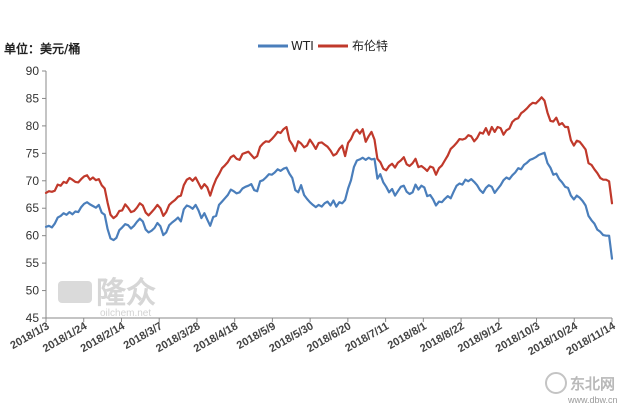 Image resolution: width=640 pixels, height=408 pixels. Describe the element at coordinates (592, 384) in the screenshot. I see `corner-watermark-name: 东北网` at that location.